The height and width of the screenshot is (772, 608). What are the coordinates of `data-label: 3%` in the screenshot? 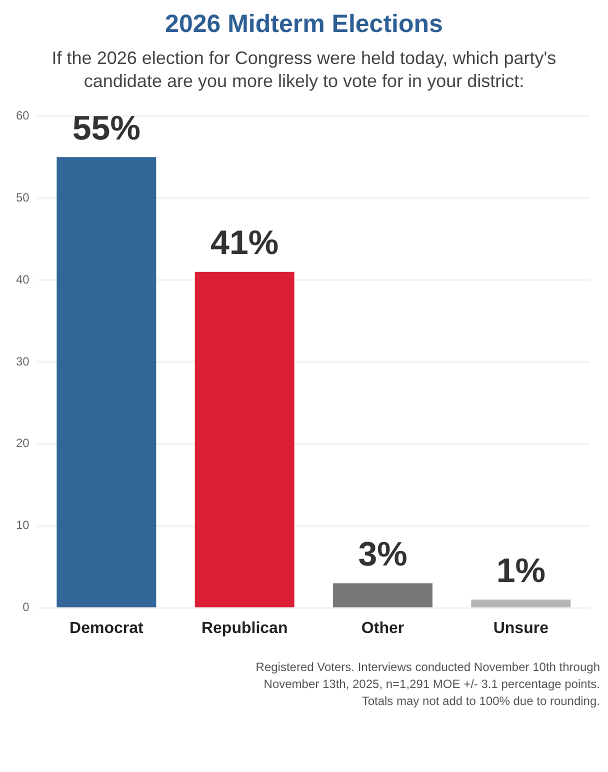 It's located at (383, 555).